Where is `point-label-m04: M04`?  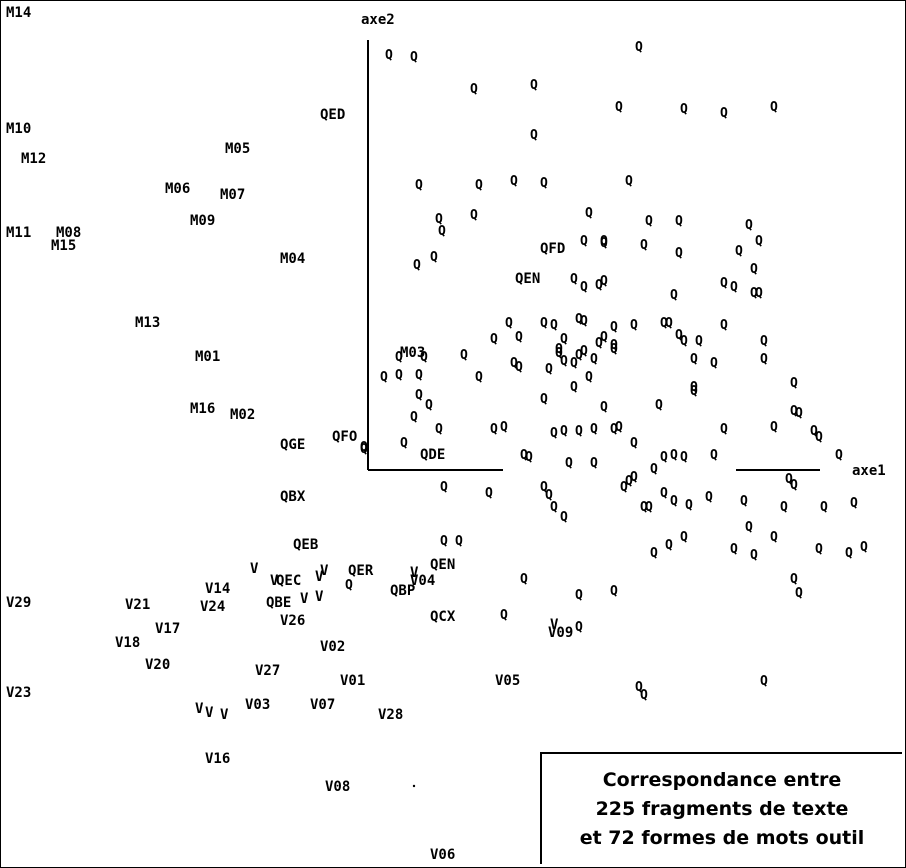 point-label-m04: M04 is located at coordinates (292, 259).